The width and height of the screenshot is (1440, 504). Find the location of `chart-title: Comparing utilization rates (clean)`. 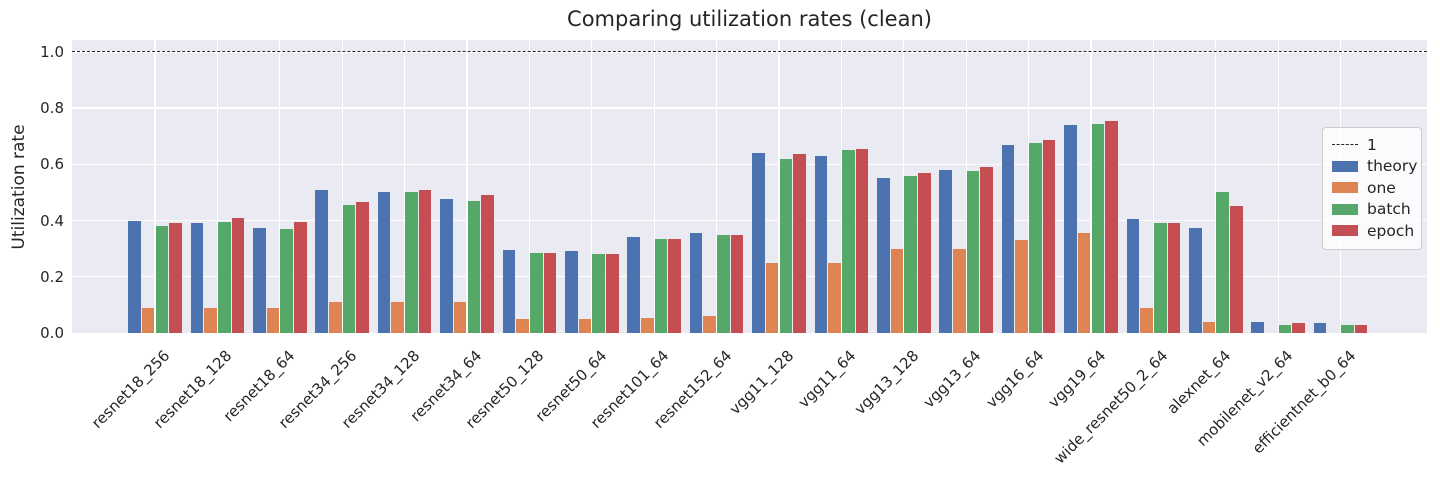

chart-title: Comparing utilization rates (clean) is located at coordinates (749, 19).